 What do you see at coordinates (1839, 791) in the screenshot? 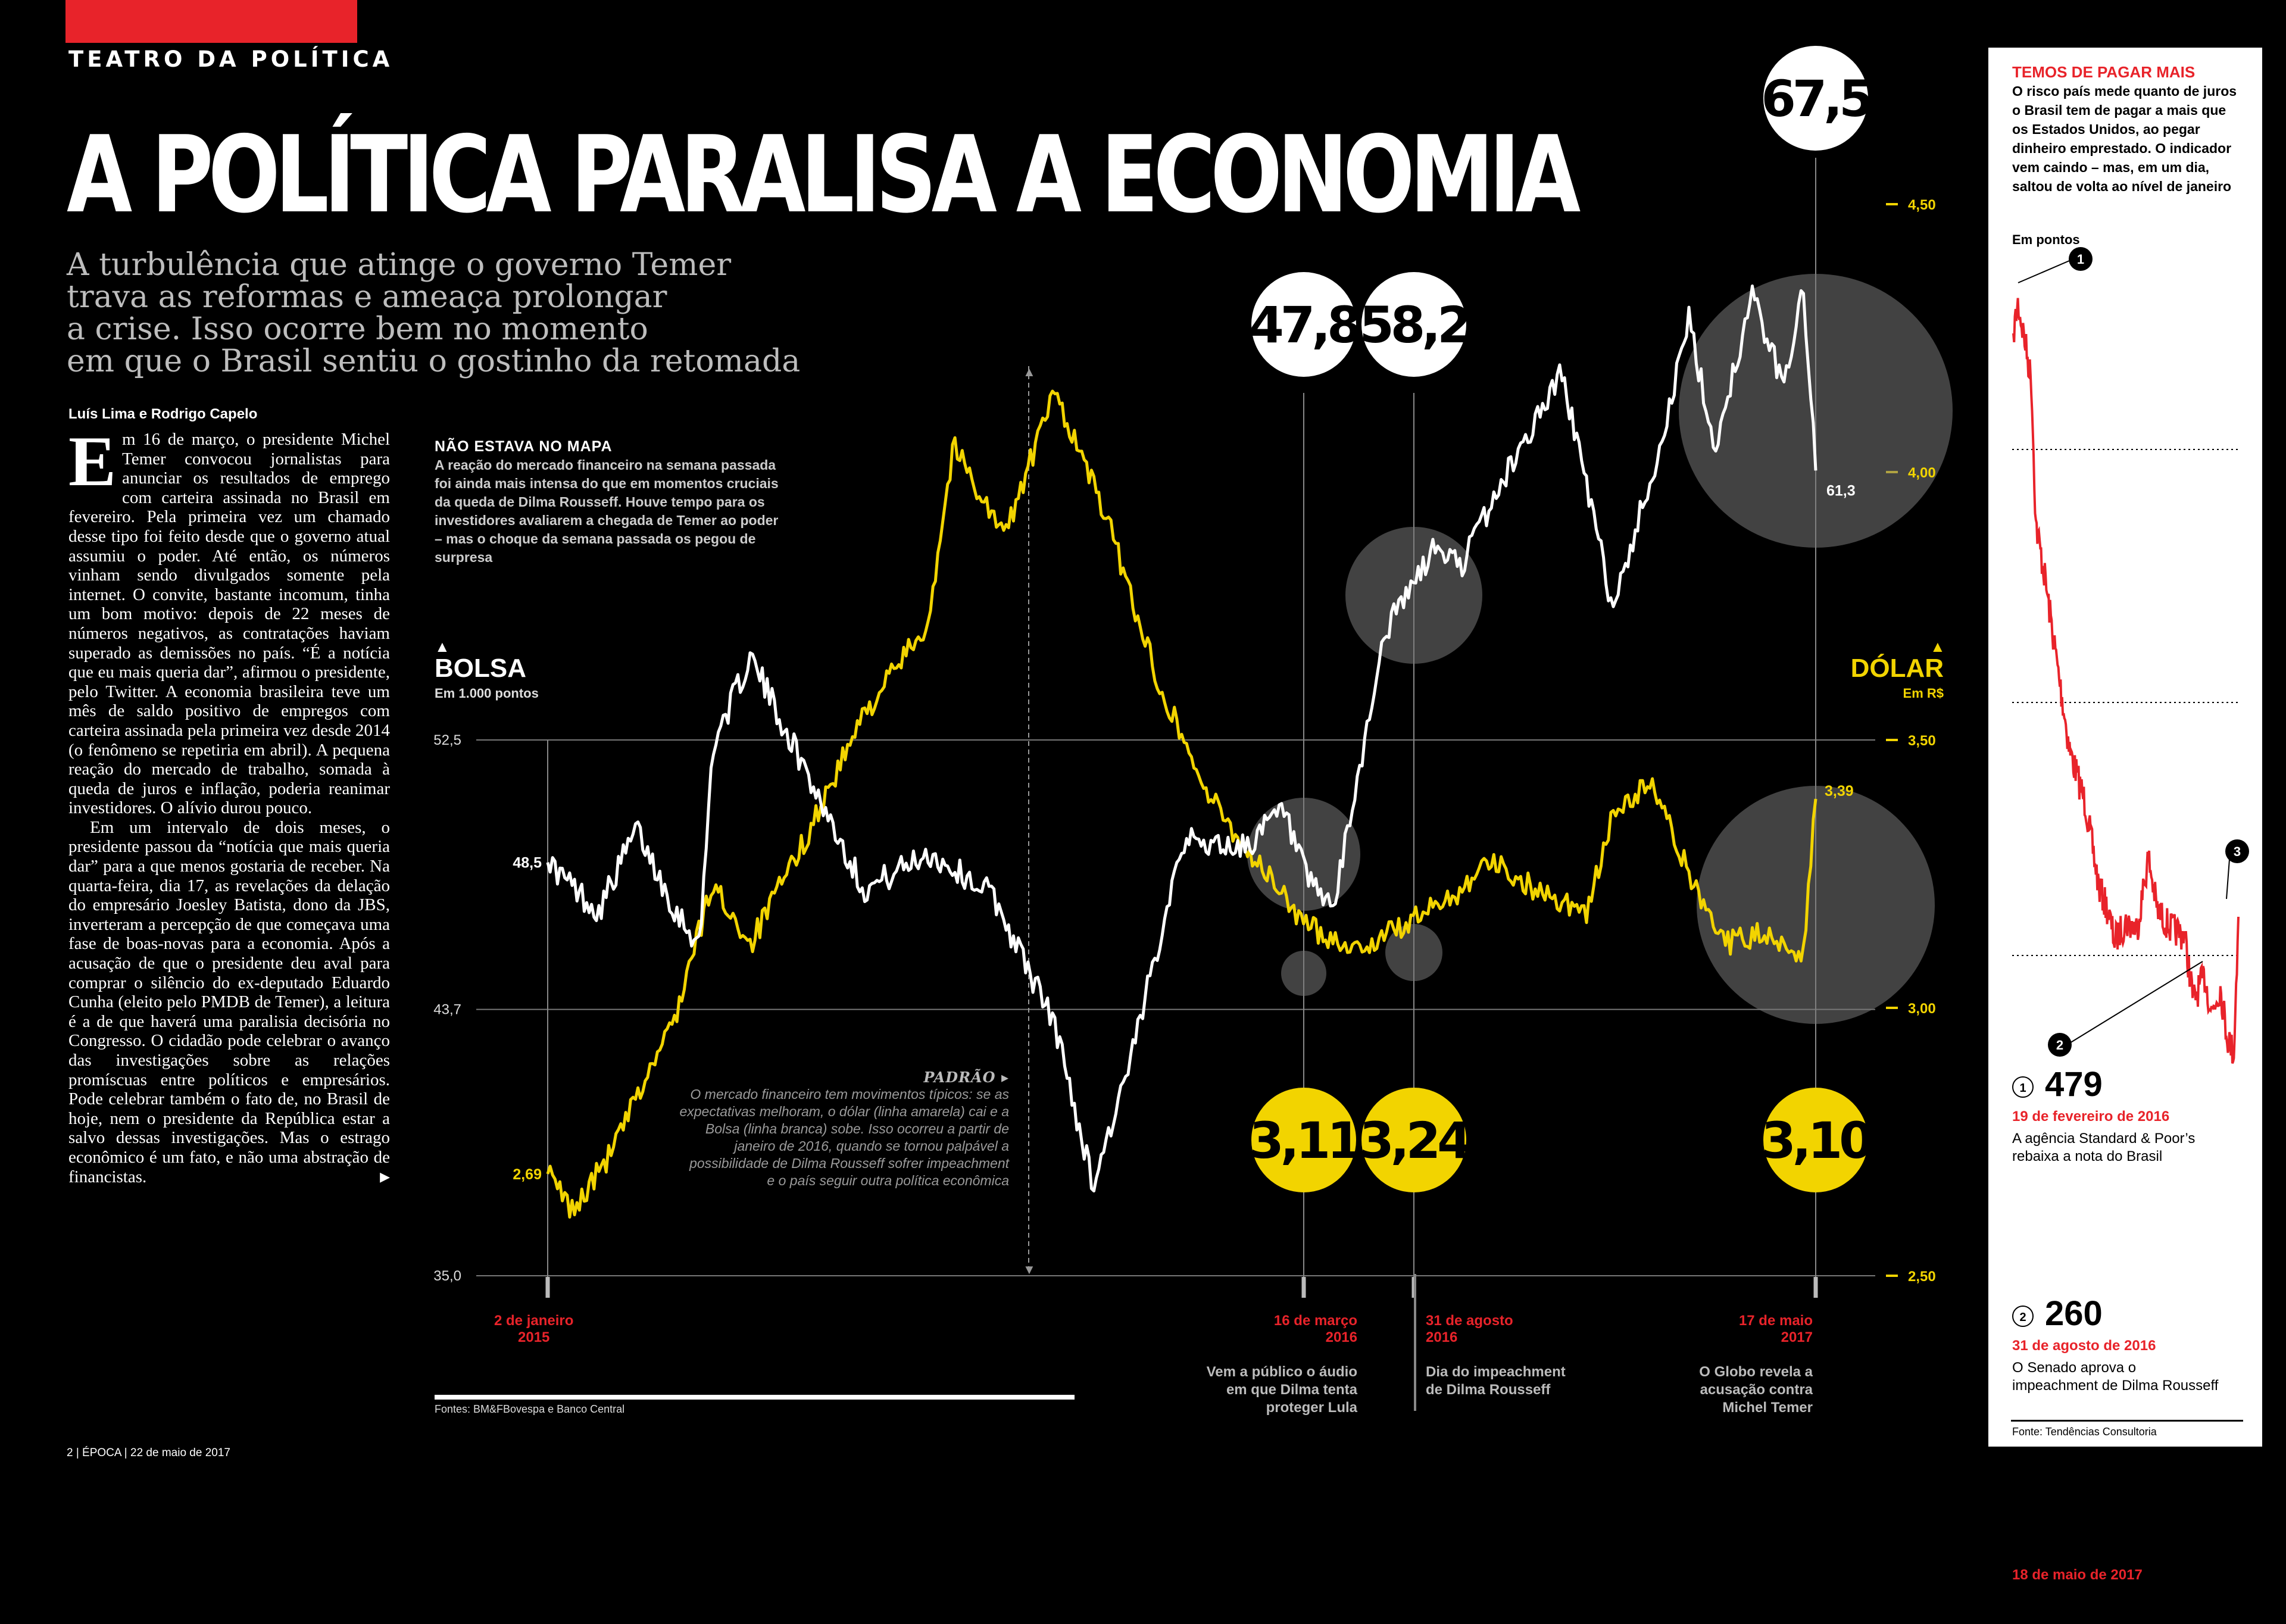
I see `dolar-end-label: 3,39` at bounding box center [1839, 791].